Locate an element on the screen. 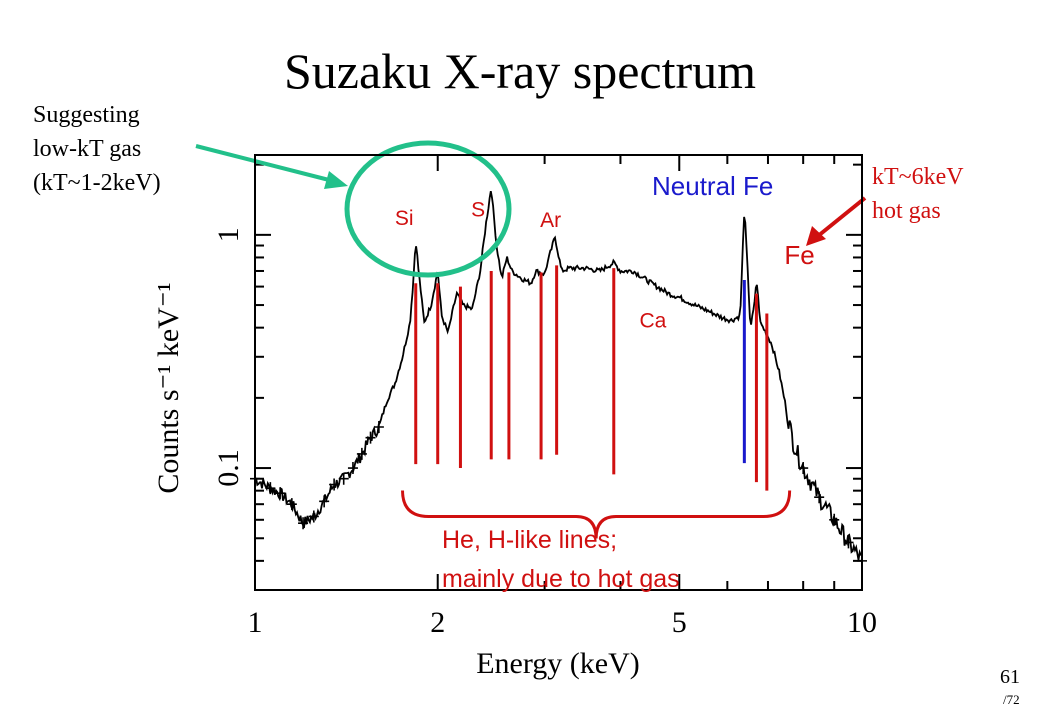 The width and height of the screenshot is (1040, 720). element-label: Ar is located at coordinates (550, 220).